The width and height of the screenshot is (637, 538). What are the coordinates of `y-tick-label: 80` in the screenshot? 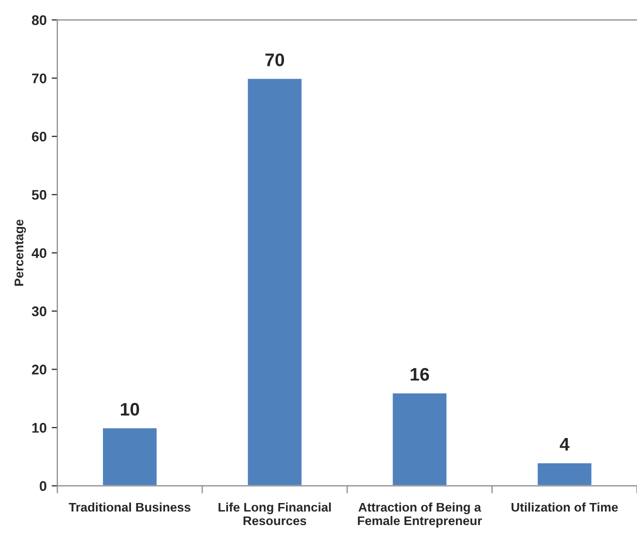 It's located at (39, 20).